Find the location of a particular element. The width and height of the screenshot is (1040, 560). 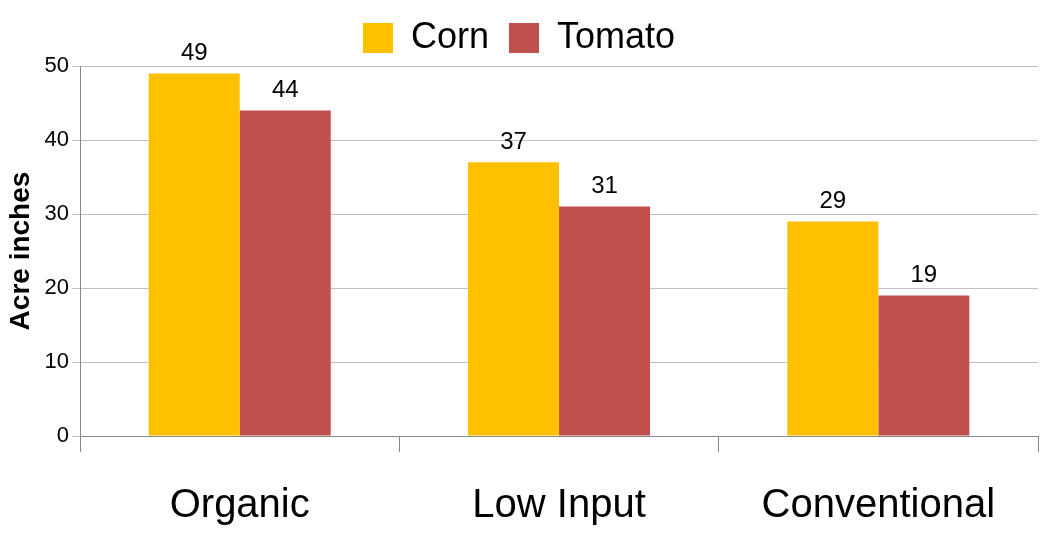

data-label: 29 is located at coordinates (833, 200).